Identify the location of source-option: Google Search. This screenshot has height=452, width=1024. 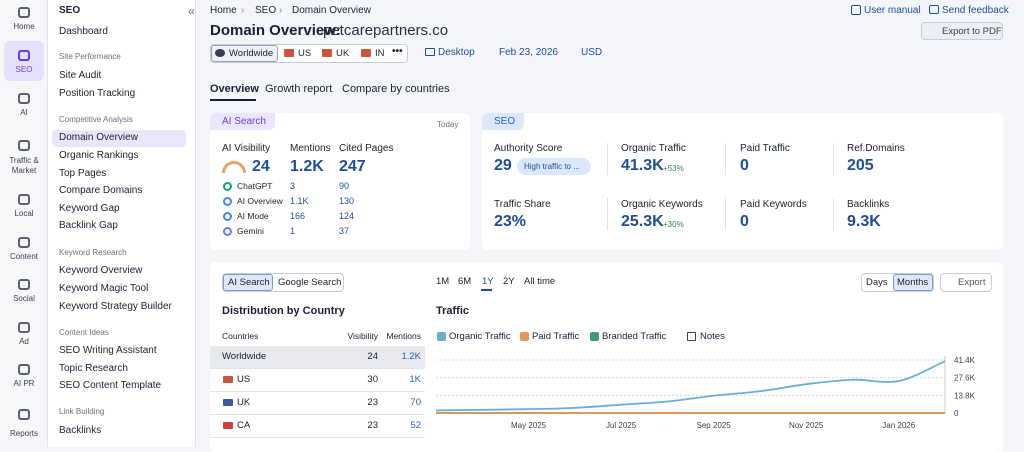
(310, 282).